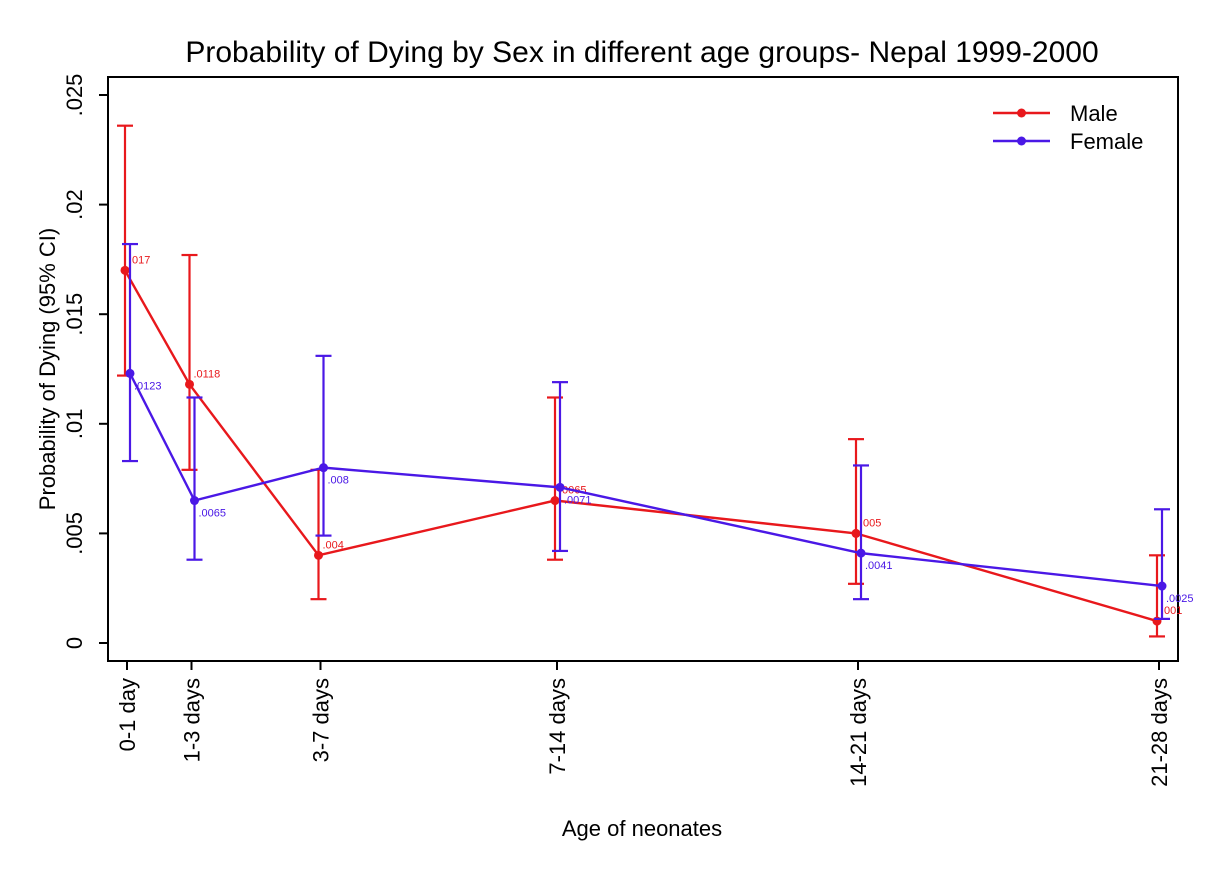 The width and height of the screenshot is (1210, 880). What do you see at coordinates (1068, 127) in the screenshot?
I see `legend: Male Female` at bounding box center [1068, 127].